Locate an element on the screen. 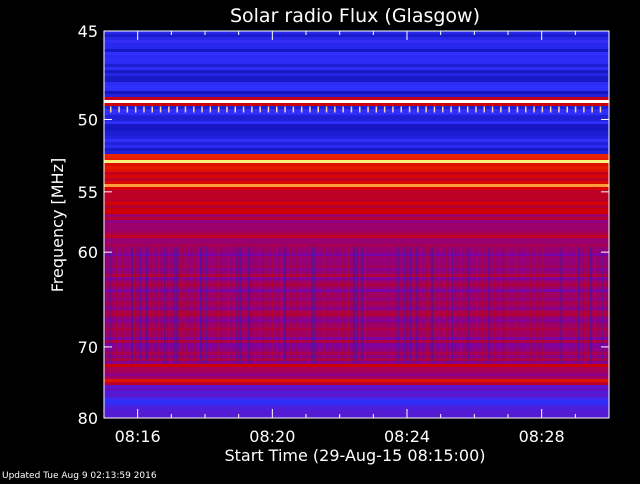 The width and height of the screenshot is (640, 484). x-tick-label: 08:28 is located at coordinates (542, 436).